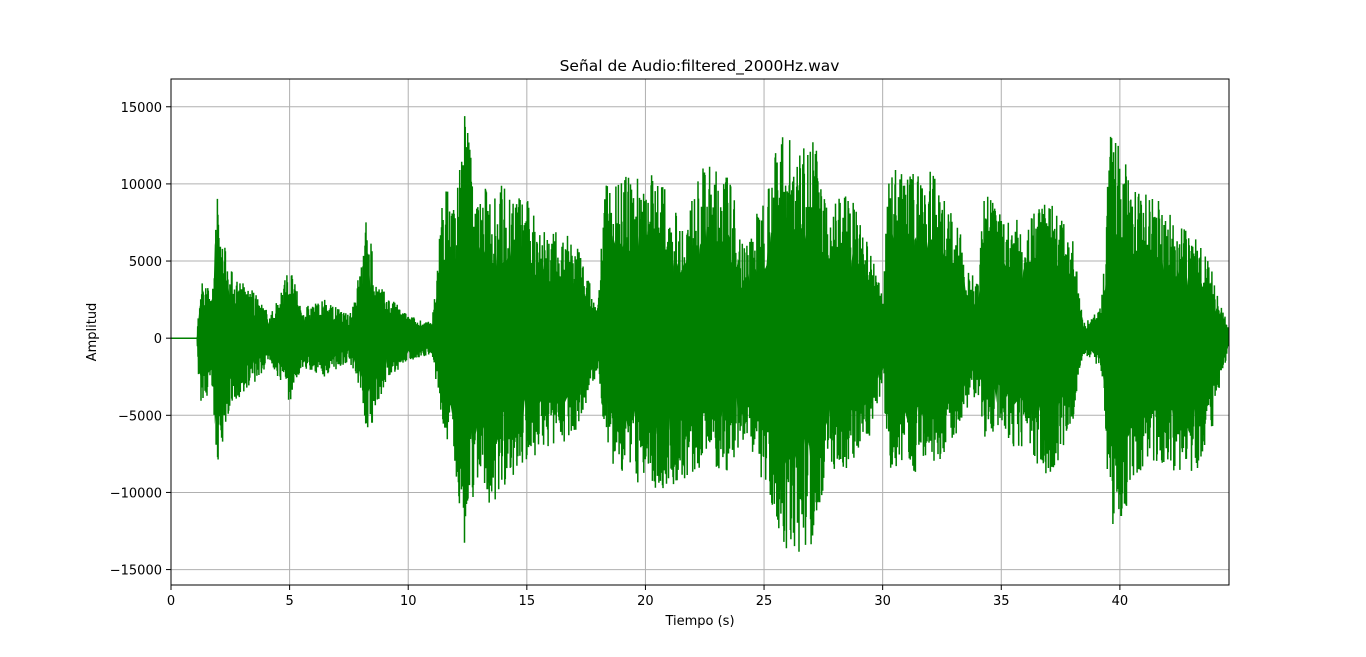  What do you see at coordinates (408, 601) in the screenshot?
I see `x-tick-label: 10` at bounding box center [408, 601].